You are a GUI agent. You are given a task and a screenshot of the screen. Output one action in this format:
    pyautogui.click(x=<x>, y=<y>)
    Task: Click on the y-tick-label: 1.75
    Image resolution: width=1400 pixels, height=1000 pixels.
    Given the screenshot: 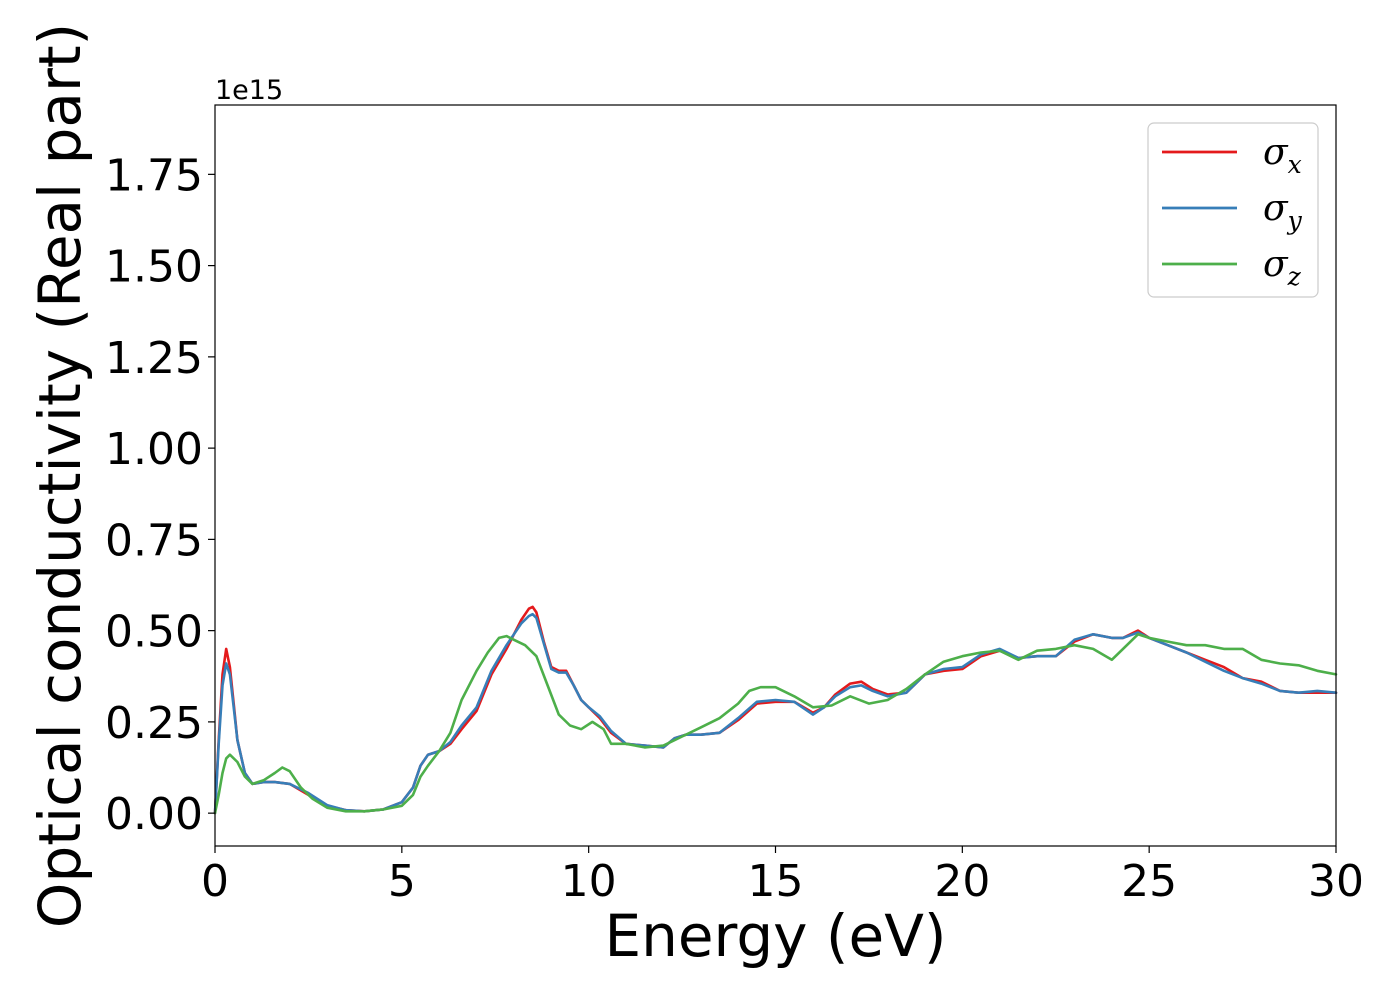 What is the action you would take?
    pyautogui.click(x=154, y=175)
    